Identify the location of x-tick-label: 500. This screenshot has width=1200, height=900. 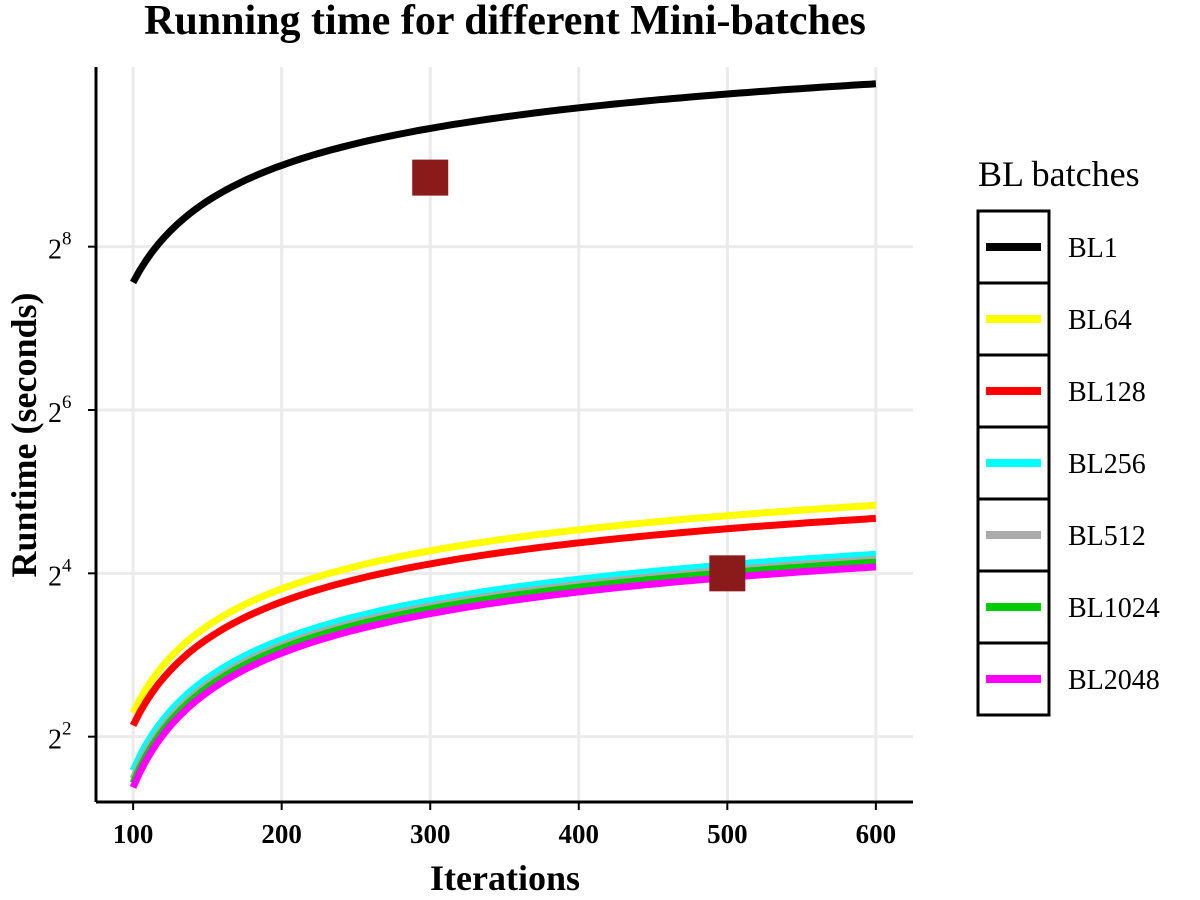
(727, 834).